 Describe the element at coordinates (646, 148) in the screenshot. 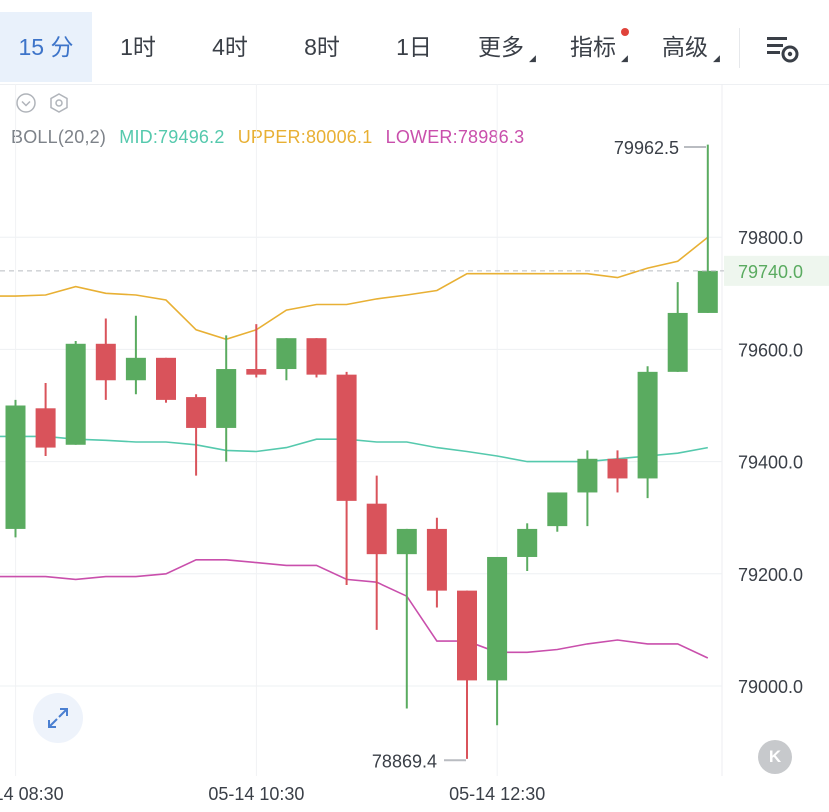

I see `high-price-label: 79962.5` at that location.